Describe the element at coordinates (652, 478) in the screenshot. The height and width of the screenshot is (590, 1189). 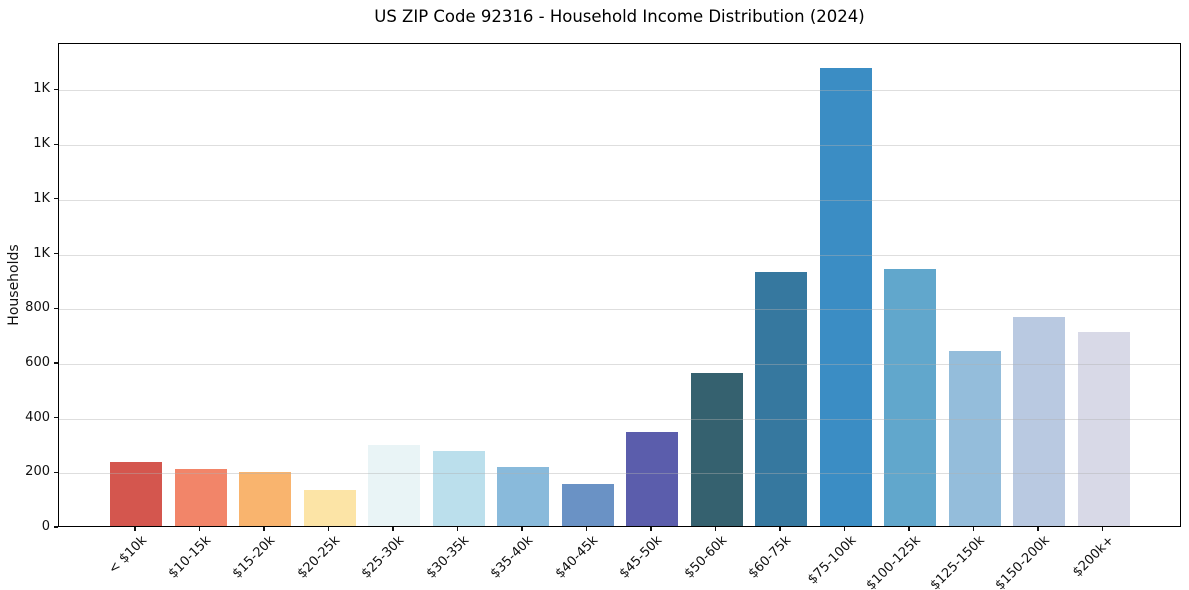
I see `bar-45-50k` at that location.